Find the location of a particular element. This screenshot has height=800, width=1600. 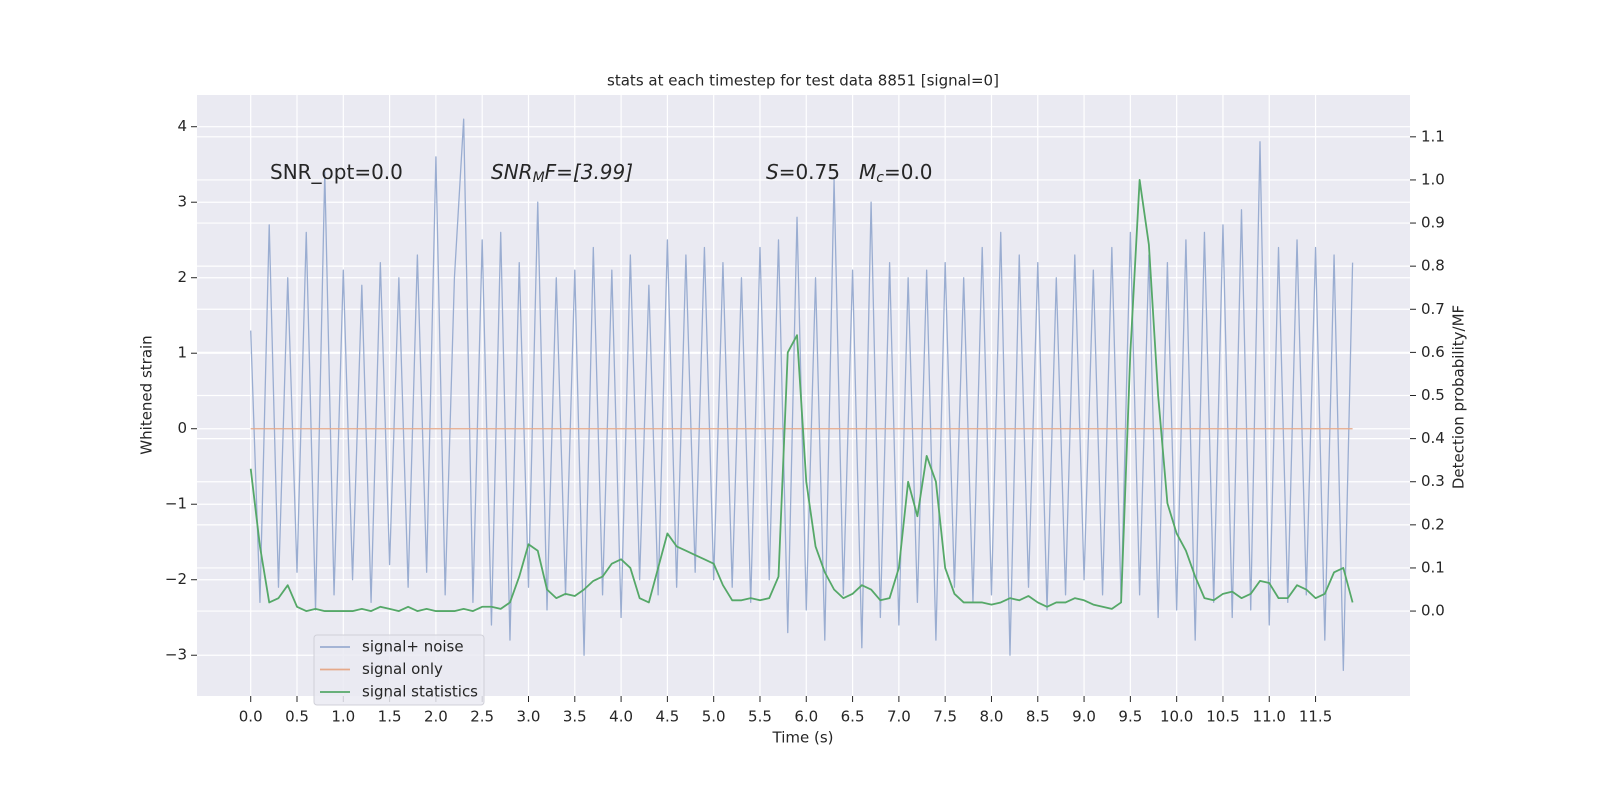

legend-box is located at coordinates (399, 670).